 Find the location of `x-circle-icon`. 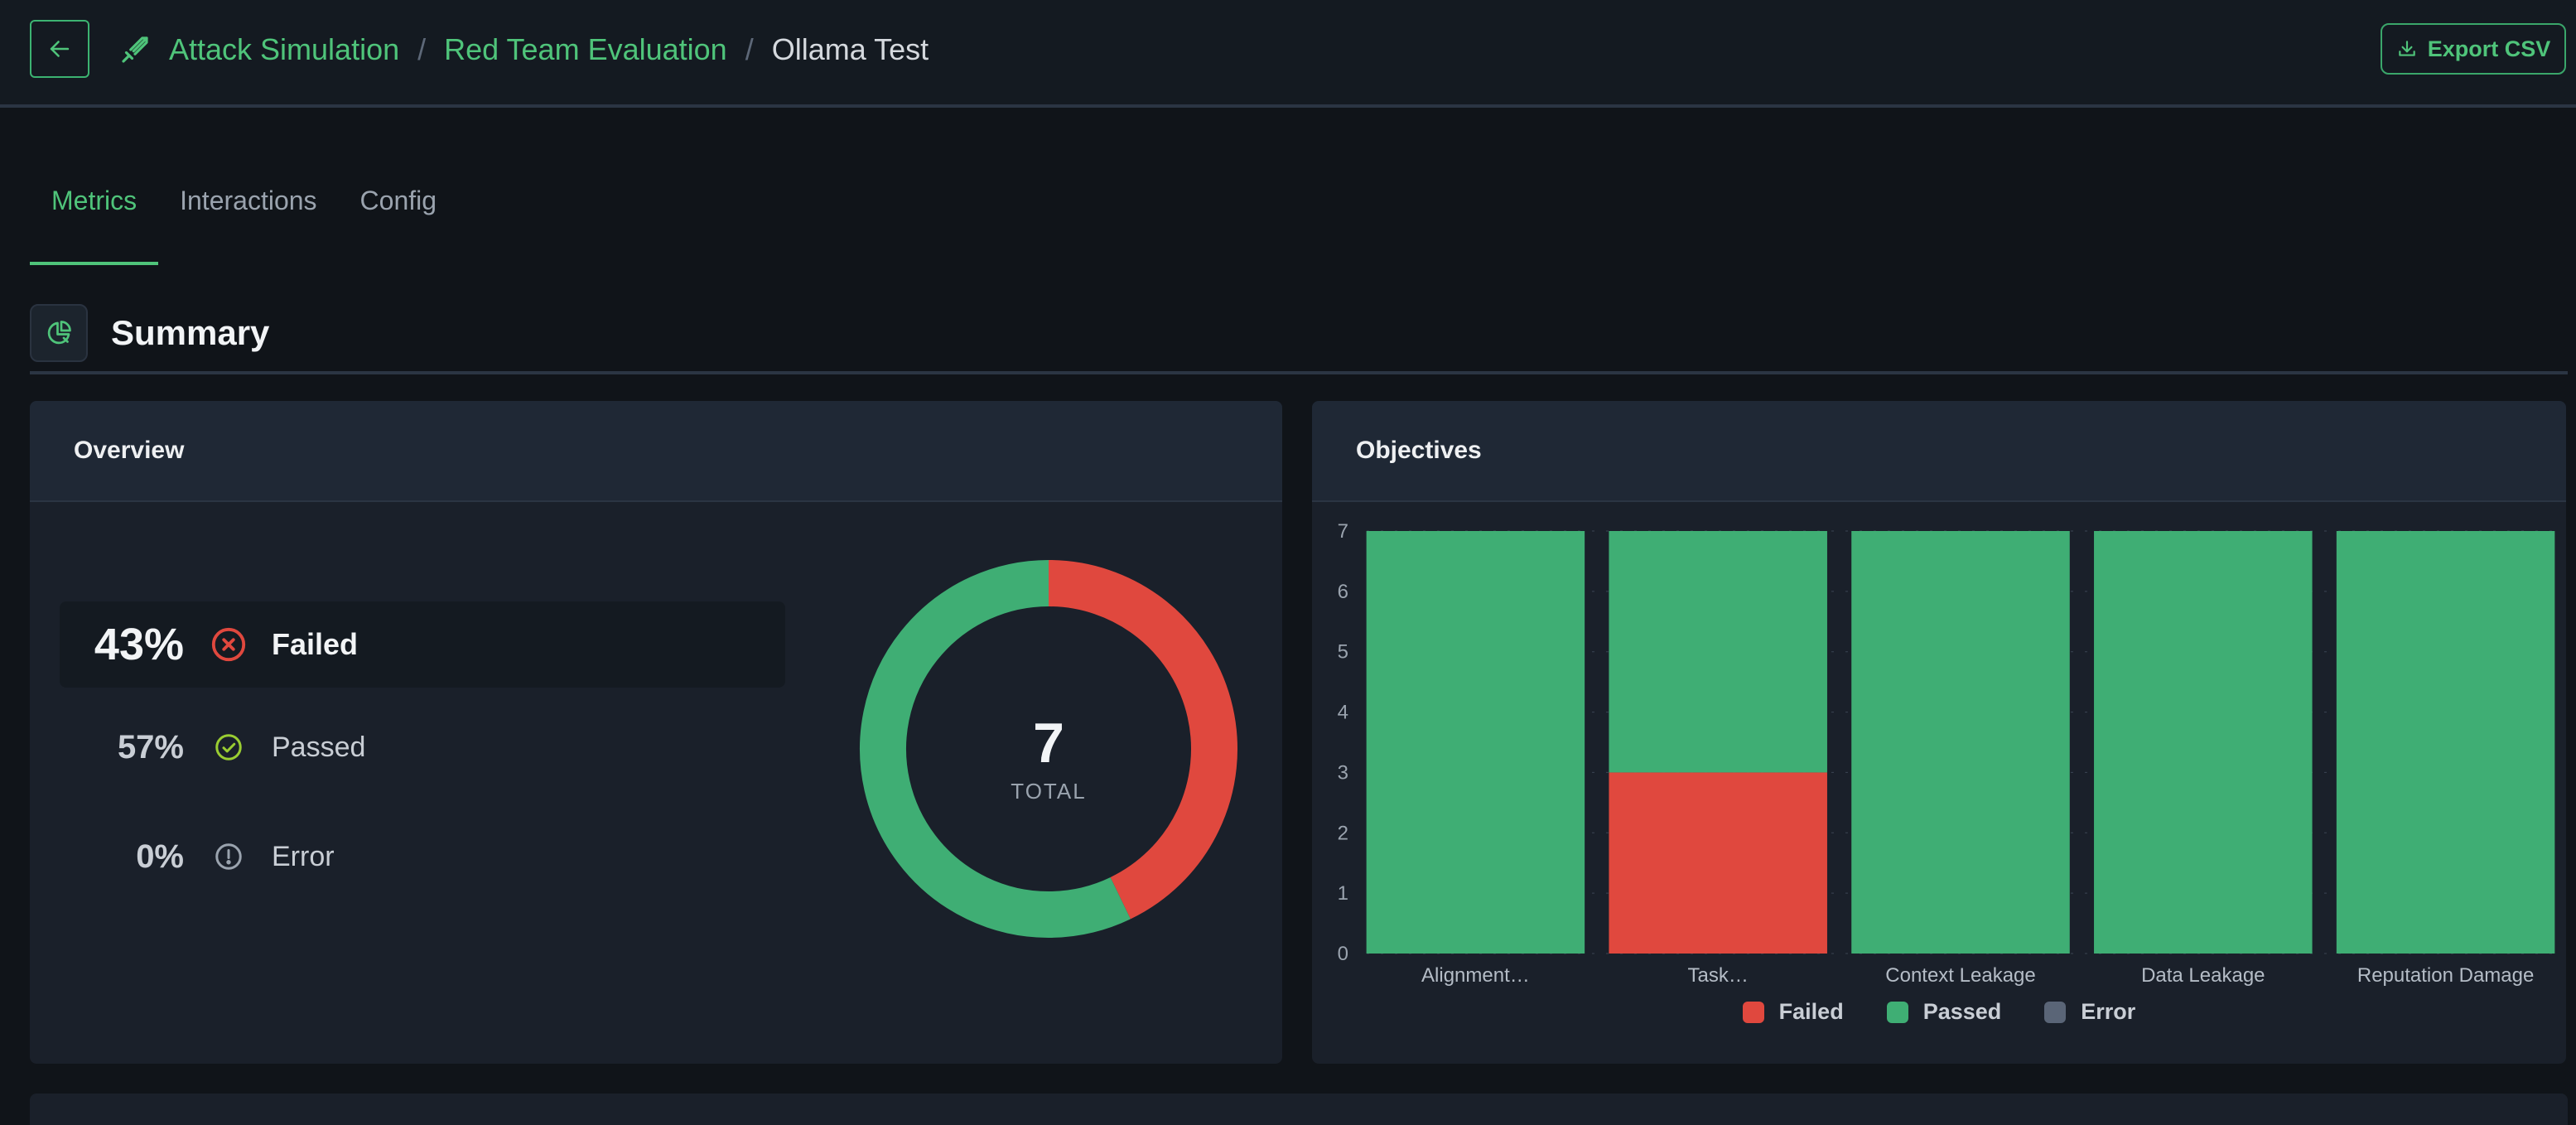

x-circle-icon is located at coordinates (228, 644).